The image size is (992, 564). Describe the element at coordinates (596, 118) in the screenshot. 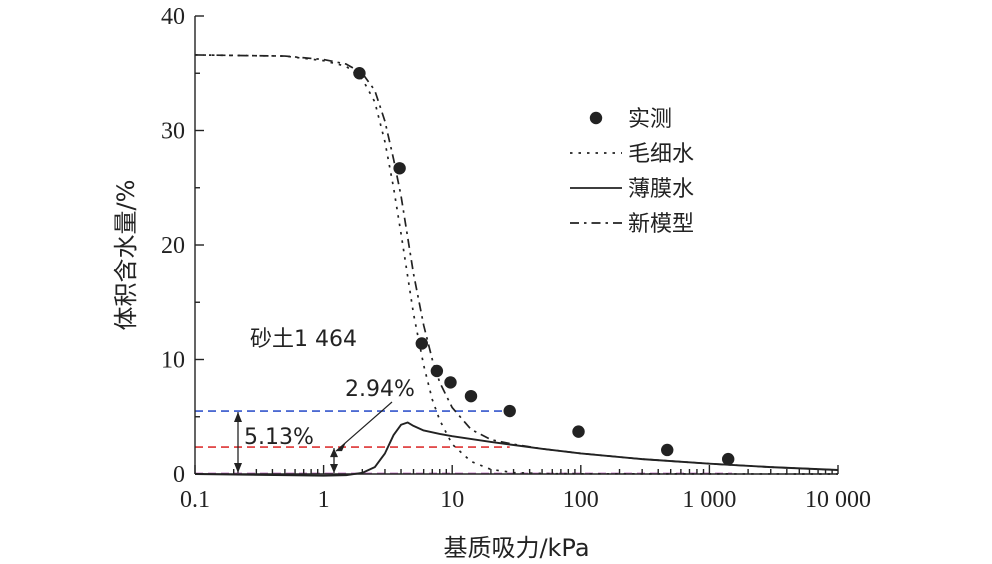

I see `legend-marker` at that location.